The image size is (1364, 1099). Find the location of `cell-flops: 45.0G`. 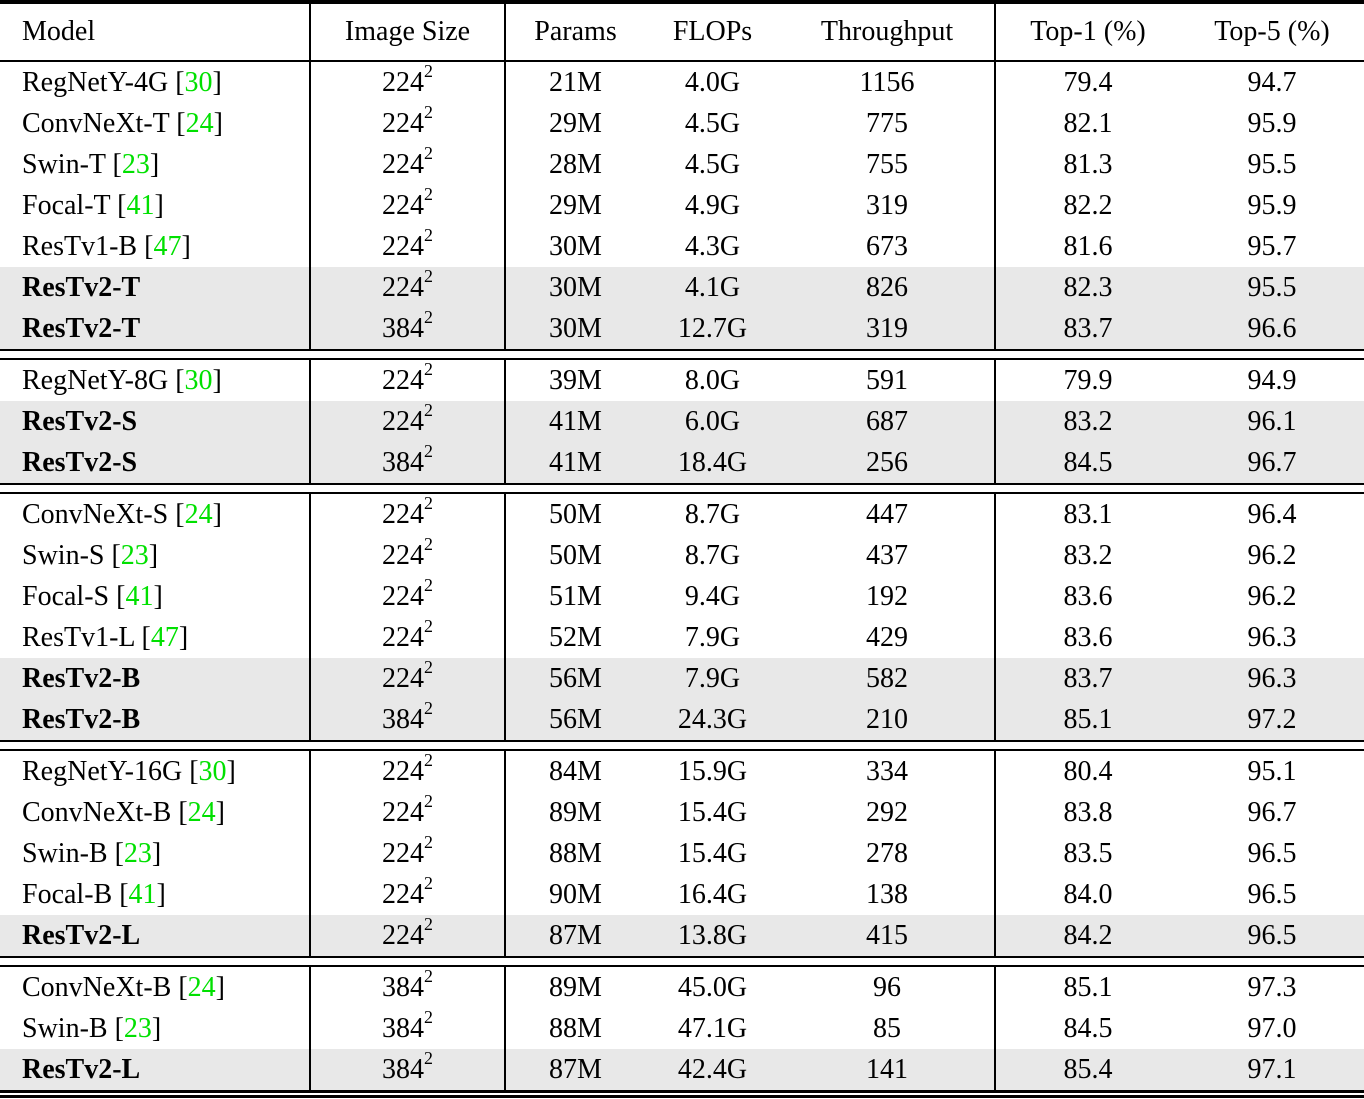

cell-flops: 45.0G is located at coordinates (712, 987).